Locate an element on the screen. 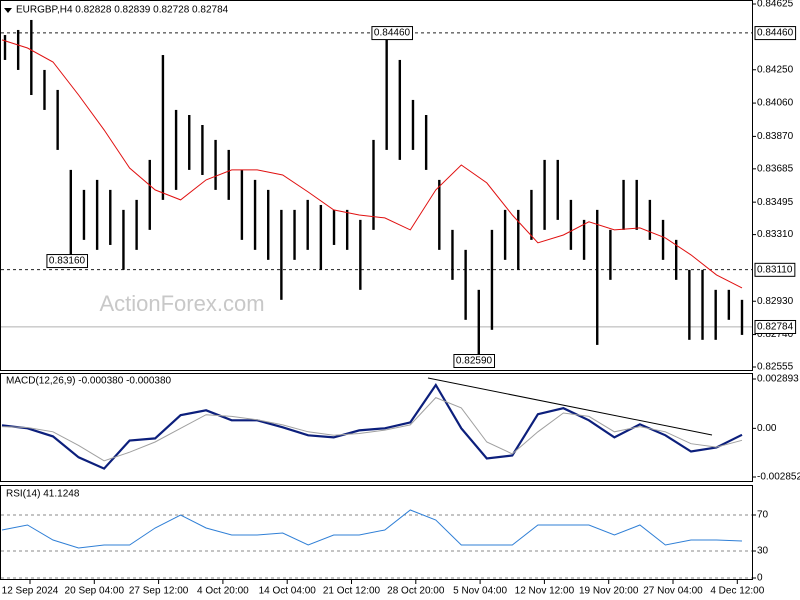 This screenshot has height=600, width=800. trend-line is located at coordinates (570, 406).